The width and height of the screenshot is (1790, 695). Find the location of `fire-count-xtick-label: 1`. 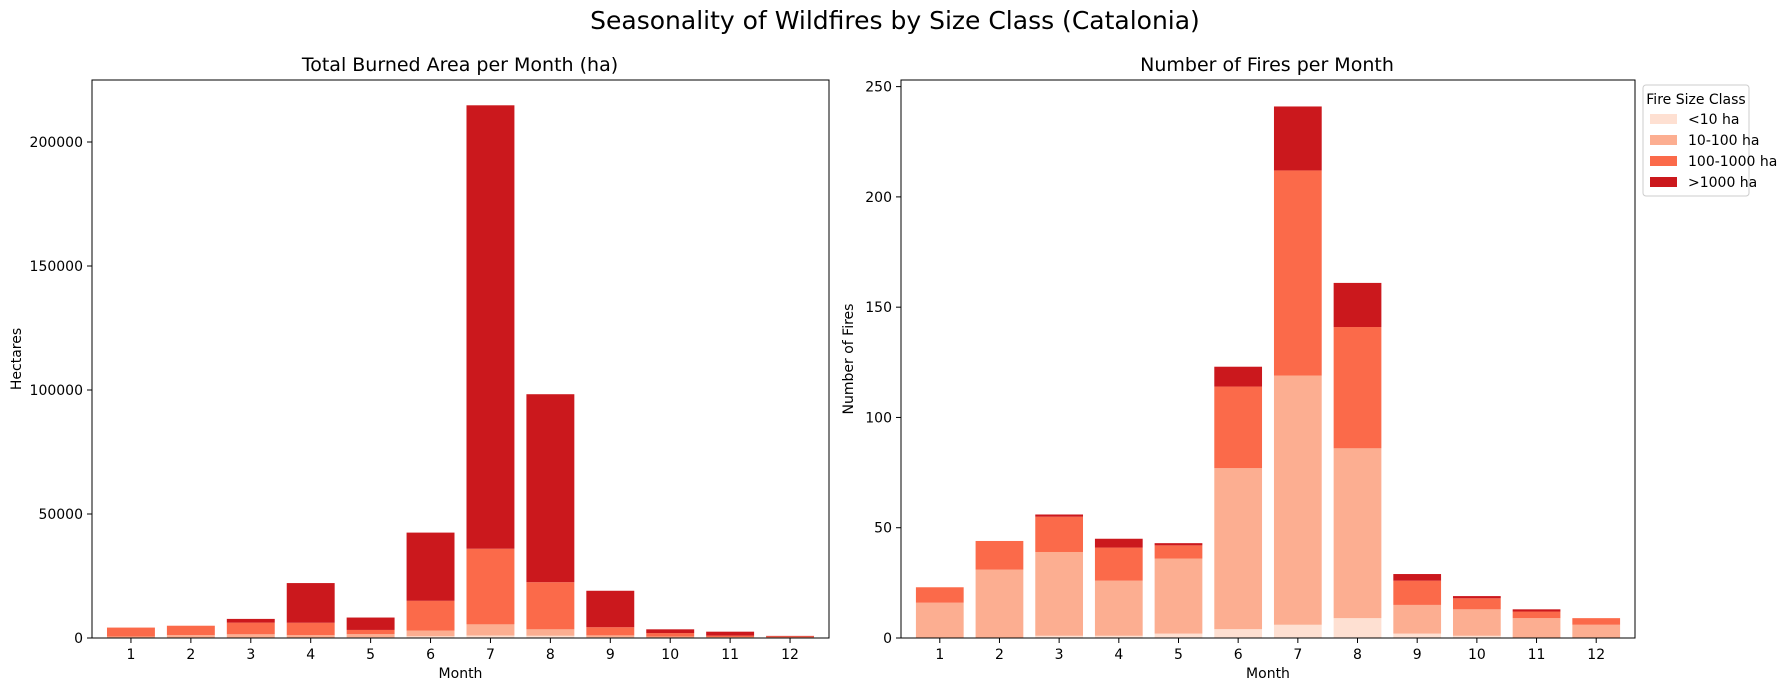

fire-count-xtick-label: 1 is located at coordinates (939, 655).